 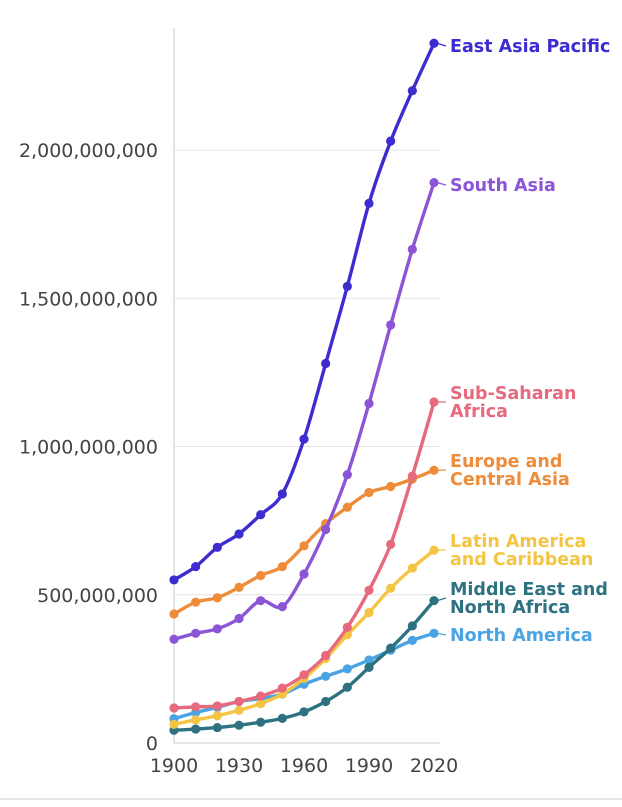 What do you see at coordinates (412, 625) in the screenshot?
I see `data-point-middle-east-and-north-africa-2010` at bounding box center [412, 625].